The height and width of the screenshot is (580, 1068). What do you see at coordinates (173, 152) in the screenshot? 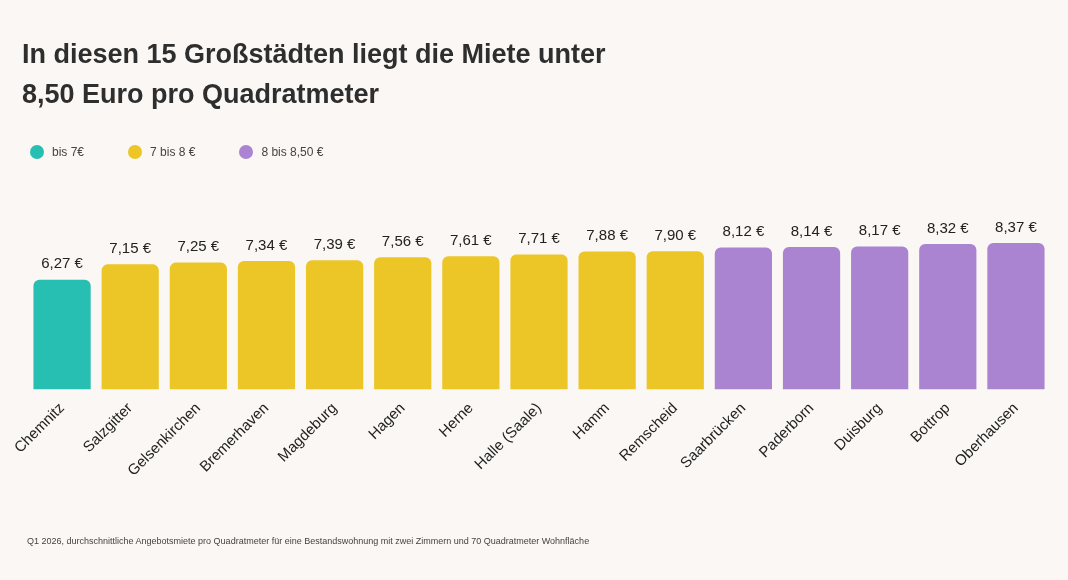
I see `legend-label: 7 bis 8 €` at bounding box center [173, 152].